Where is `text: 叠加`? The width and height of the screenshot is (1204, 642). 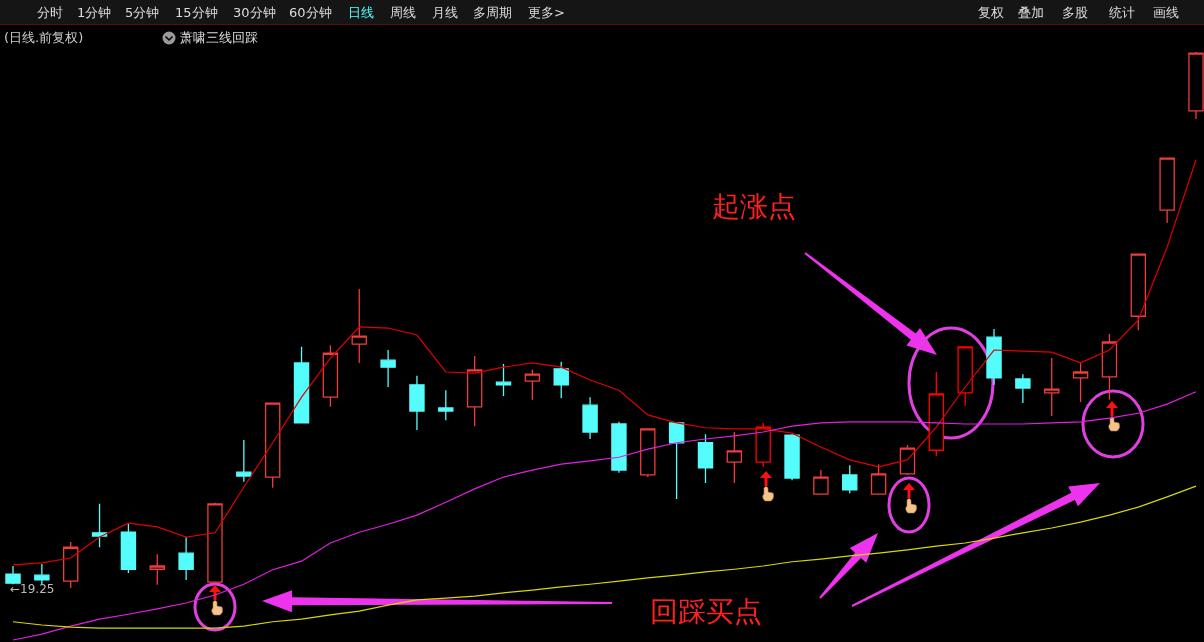
text: 叠加 is located at coordinates (1031, 12).